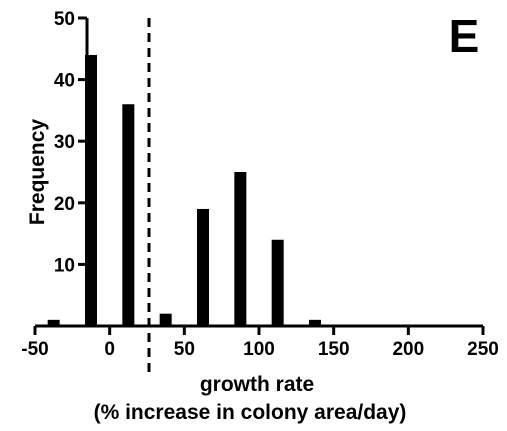 The width and height of the screenshot is (507, 431). I want to click on x-ticks: -50 0 50 100 150 200 250, so click(260, 343).